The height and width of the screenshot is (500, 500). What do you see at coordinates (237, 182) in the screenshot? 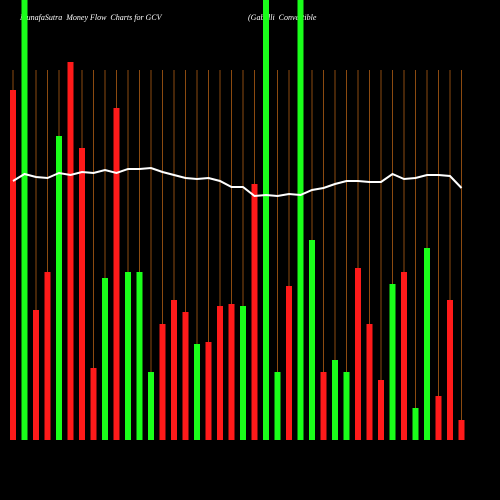
I see `flow-line` at bounding box center [237, 182].